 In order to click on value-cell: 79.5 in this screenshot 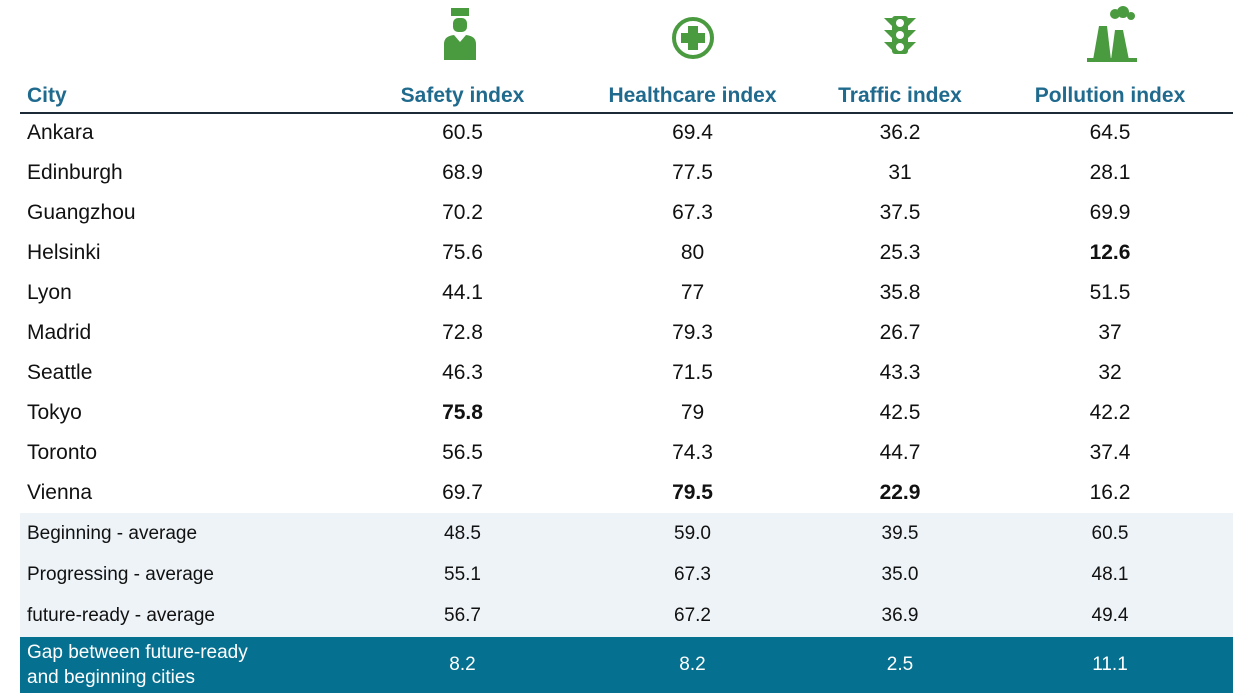, I will do `click(692, 492)`.